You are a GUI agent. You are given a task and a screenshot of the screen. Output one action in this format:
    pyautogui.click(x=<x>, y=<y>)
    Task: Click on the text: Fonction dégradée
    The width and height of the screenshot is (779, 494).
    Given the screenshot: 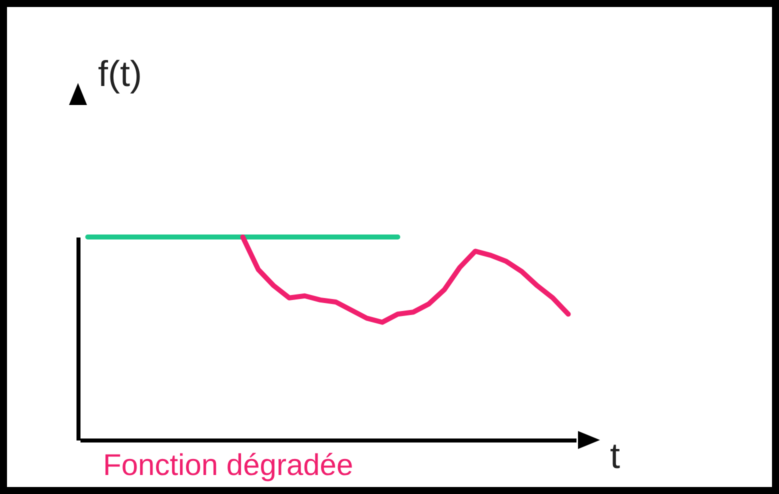 What is the action you would take?
    pyautogui.click(x=228, y=465)
    